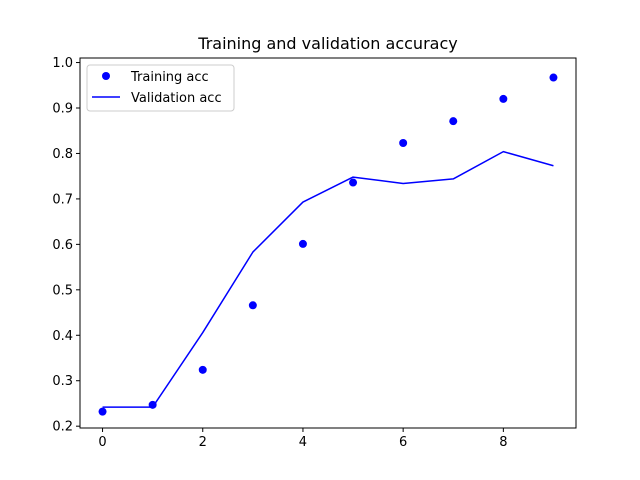 The image size is (640, 480). Describe the element at coordinates (203, 442) in the screenshot. I see `x-tick-label: 2` at that location.